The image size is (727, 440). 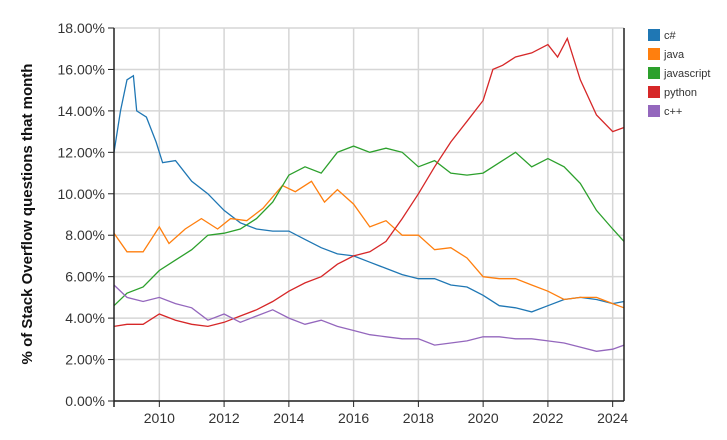 What do you see at coordinates (224, 418) in the screenshot?
I see `x-tick-label: 2012` at bounding box center [224, 418].